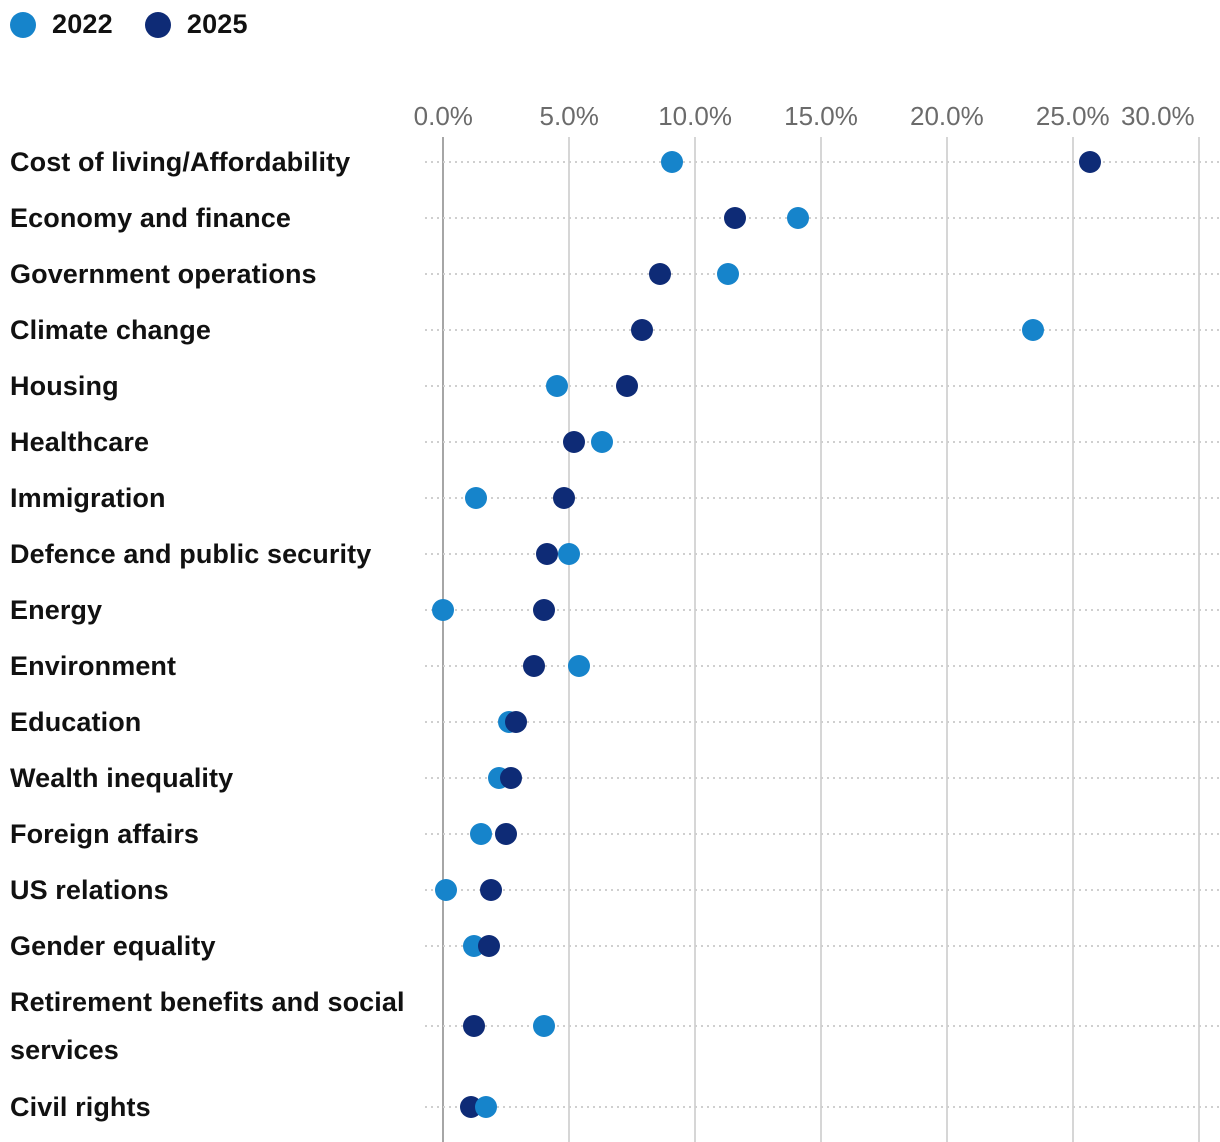  Describe the element at coordinates (56, 610) in the screenshot. I see `category-label: Energy` at that location.